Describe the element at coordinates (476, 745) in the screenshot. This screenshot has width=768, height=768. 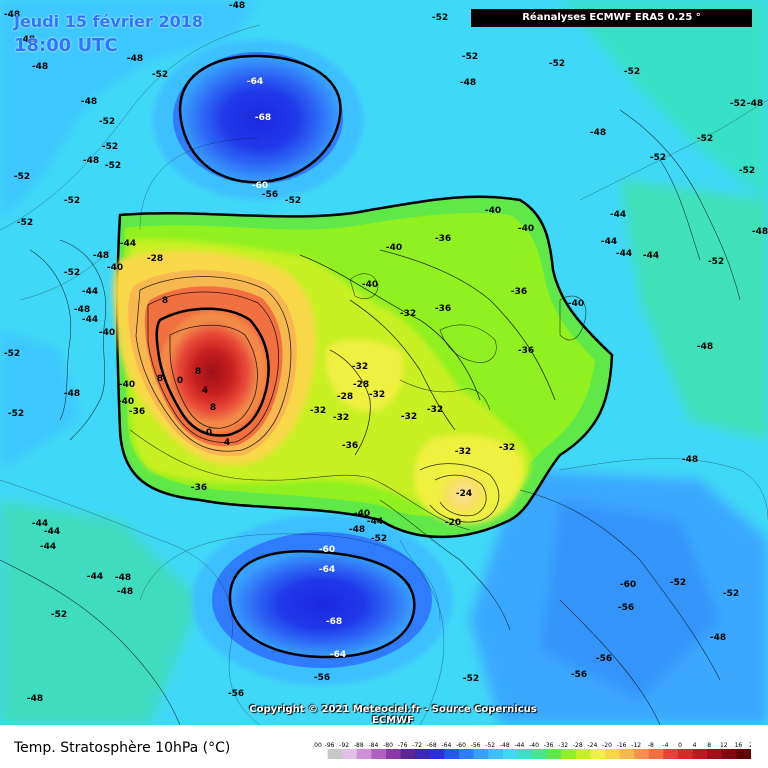
I see `scale-tick-label: -56` at that location.